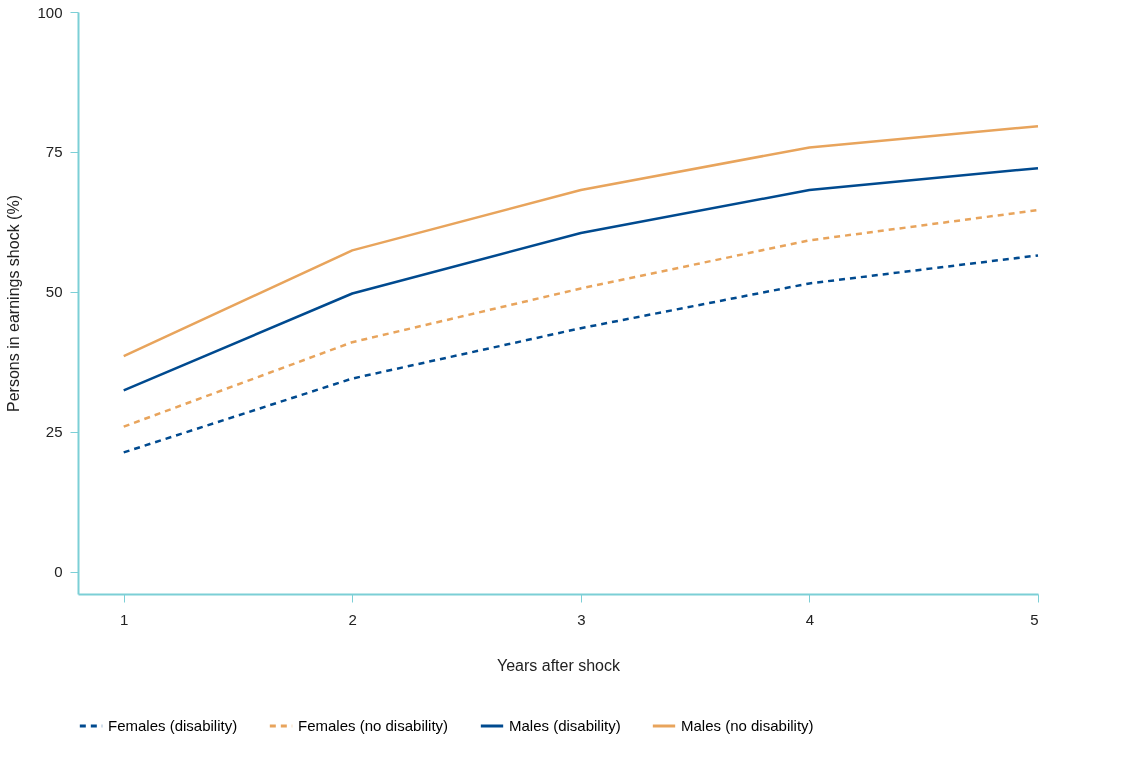  What do you see at coordinates (747, 725) in the screenshot?
I see `legend-label: Males (no disability)` at bounding box center [747, 725].